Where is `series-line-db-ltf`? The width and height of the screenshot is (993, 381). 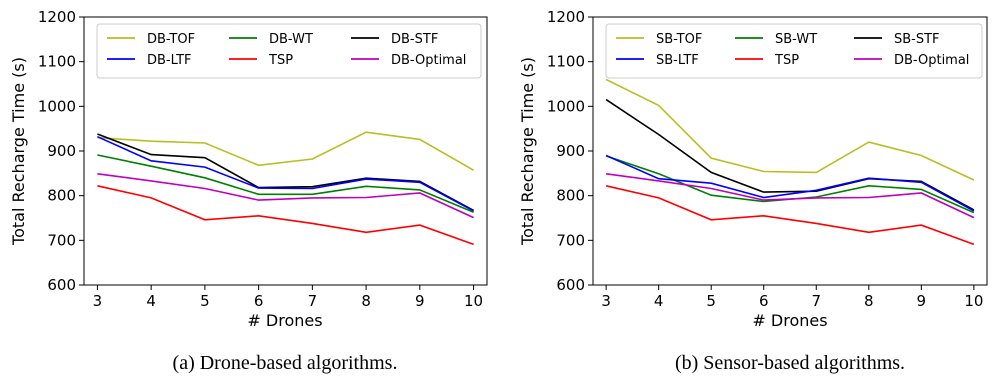 series-line-db-ltf is located at coordinates (285, 173).